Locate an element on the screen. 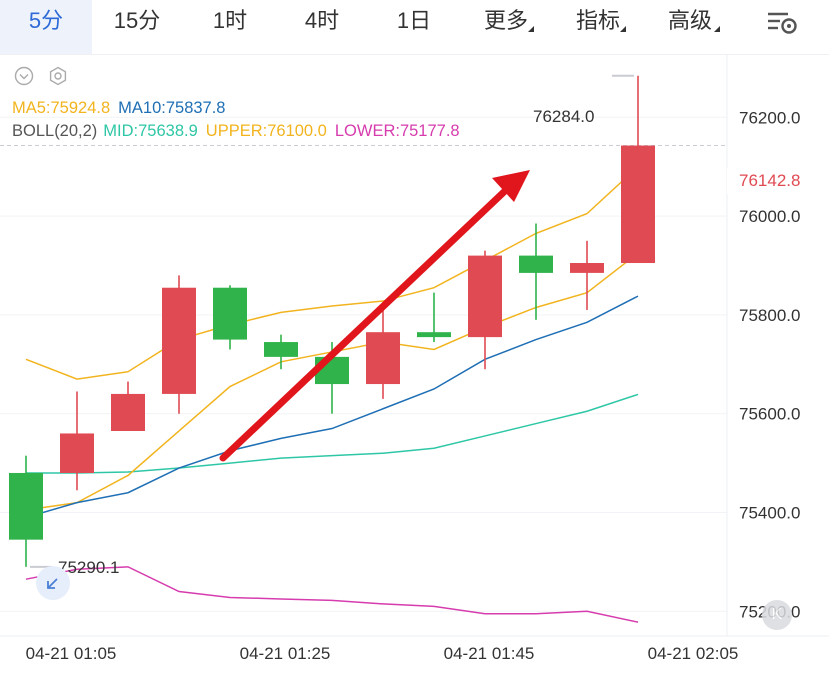  y-tick-label: 75400.0 is located at coordinates (769, 512).